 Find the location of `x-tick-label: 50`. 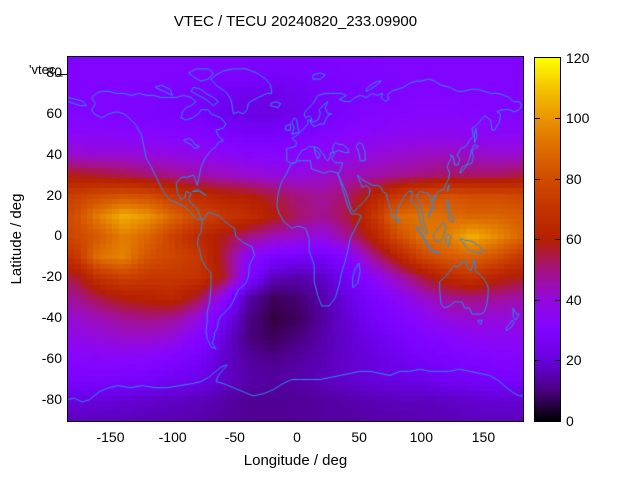

x-tick-label: 50 is located at coordinates (359, 437).